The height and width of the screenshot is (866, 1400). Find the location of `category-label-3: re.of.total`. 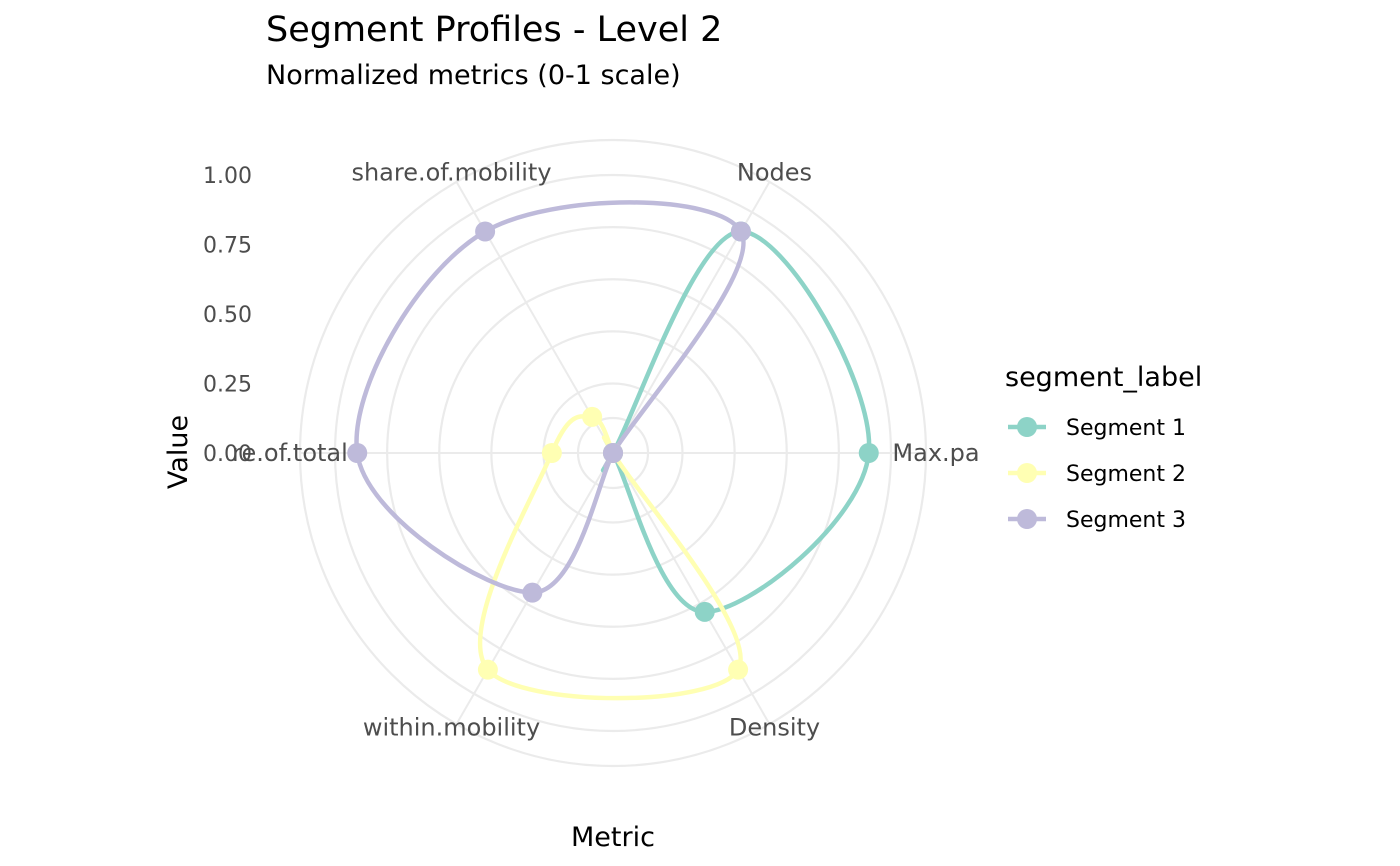

category-label-3: re.of.total is located at coordinates (290, 453).